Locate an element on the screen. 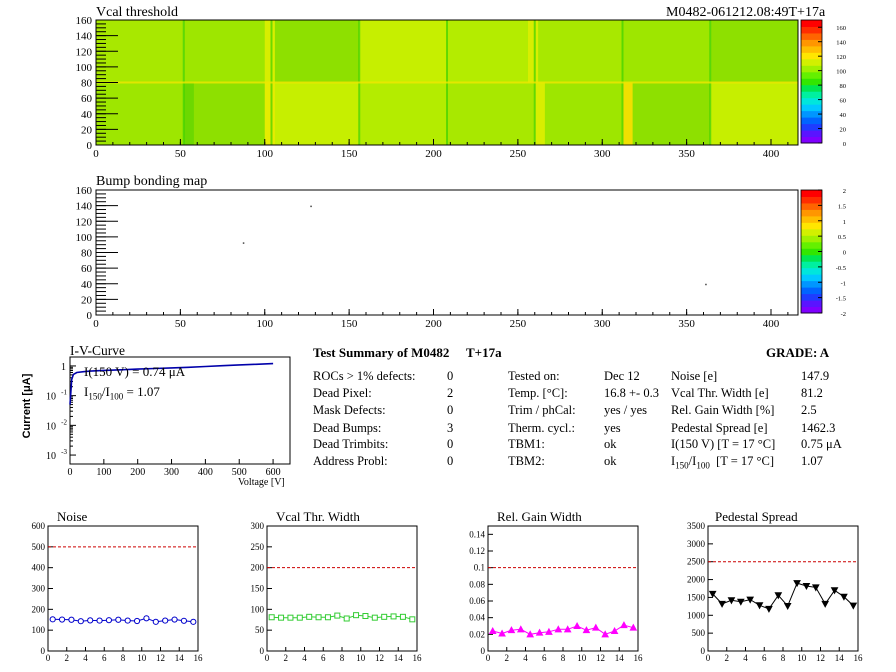 The image size is (896, 672). iv-ratio-sub1: 150 is located at coordinates (95, 396).